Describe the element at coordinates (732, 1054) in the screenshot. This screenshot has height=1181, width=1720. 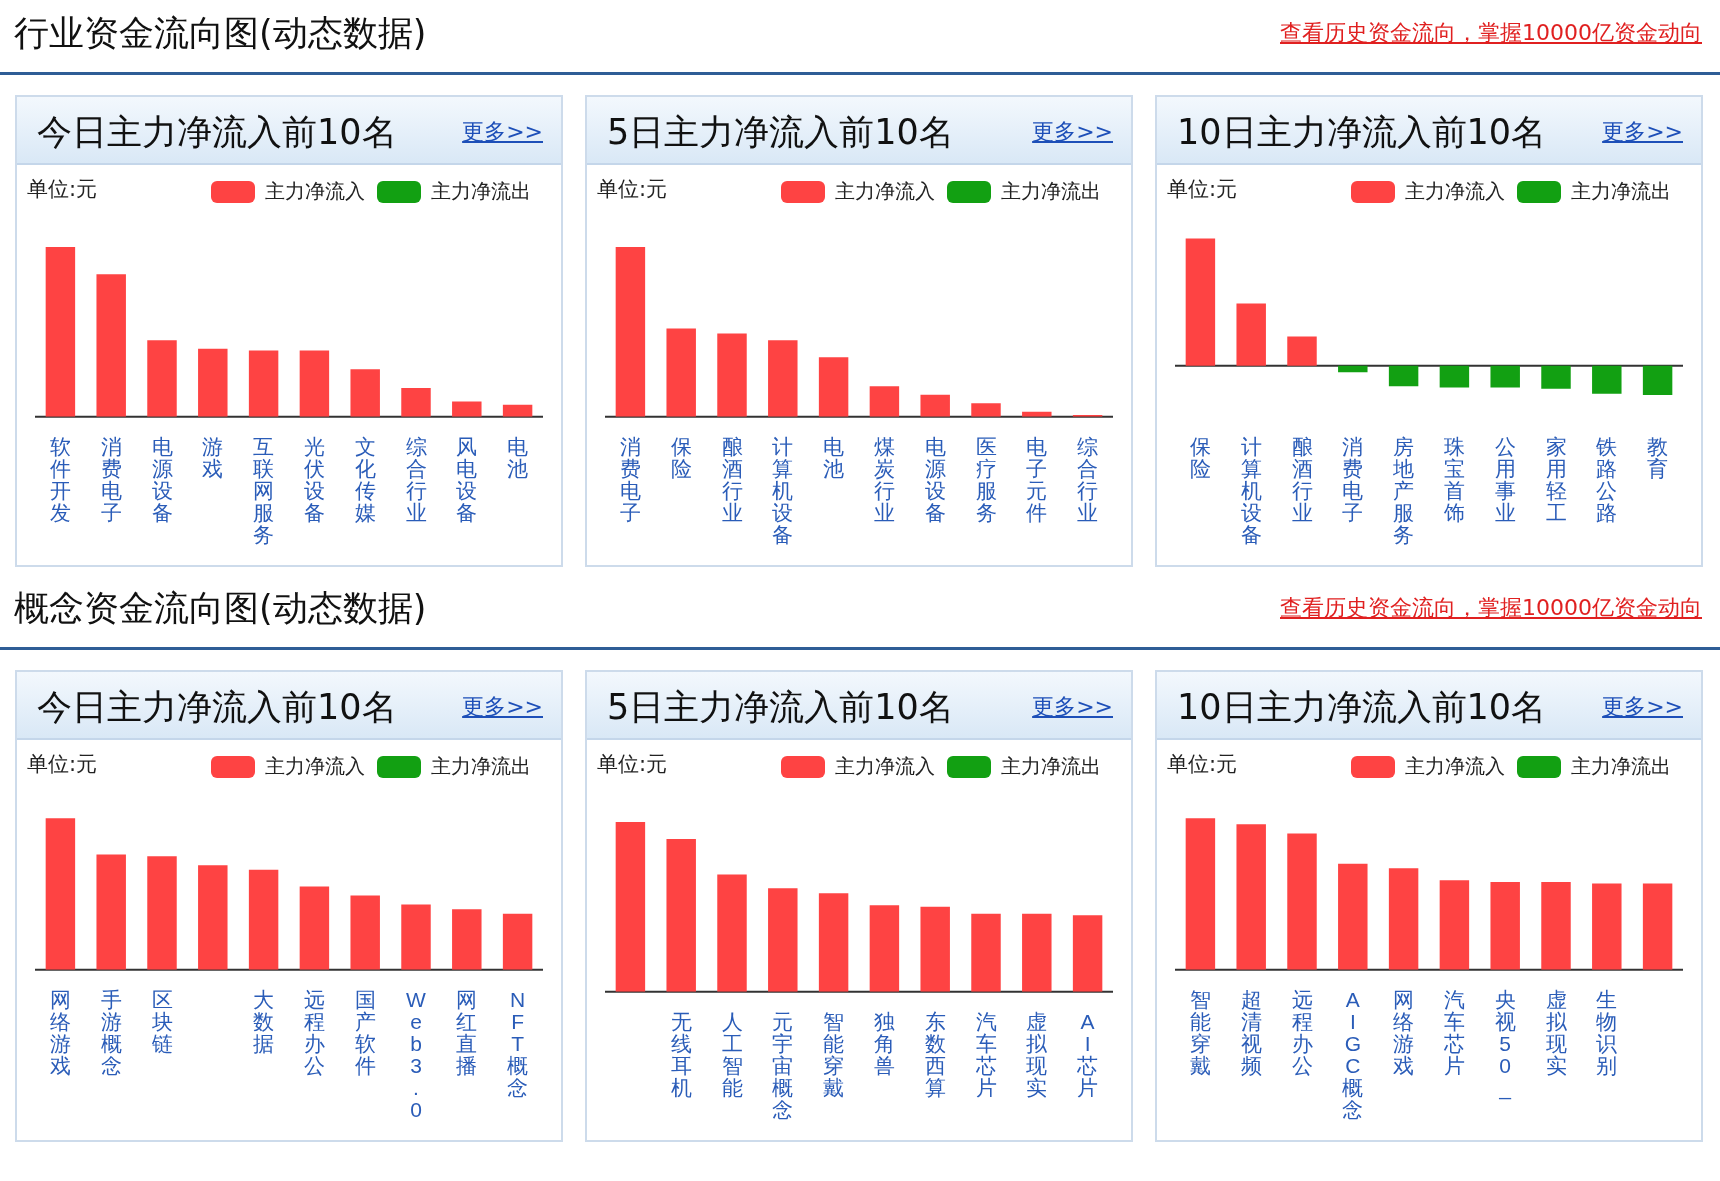
I see `x-tick-label: 人工智能` at that location.